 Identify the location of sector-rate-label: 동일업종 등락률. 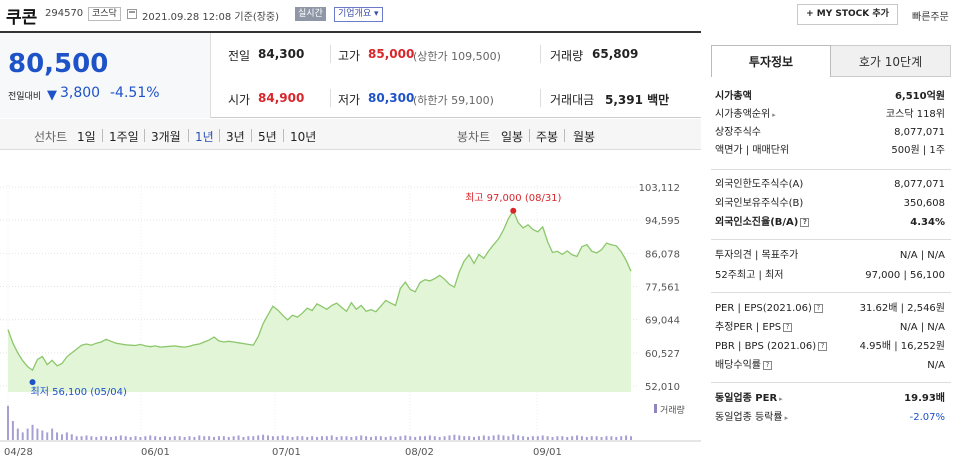
(749, 417).